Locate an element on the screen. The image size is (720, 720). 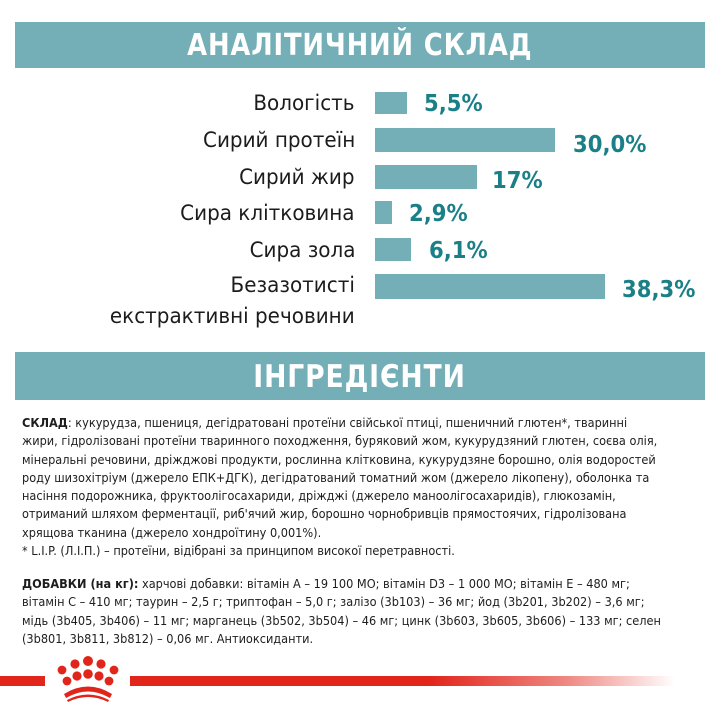
row-label: Сира зола is located at coordinates (302, 250).